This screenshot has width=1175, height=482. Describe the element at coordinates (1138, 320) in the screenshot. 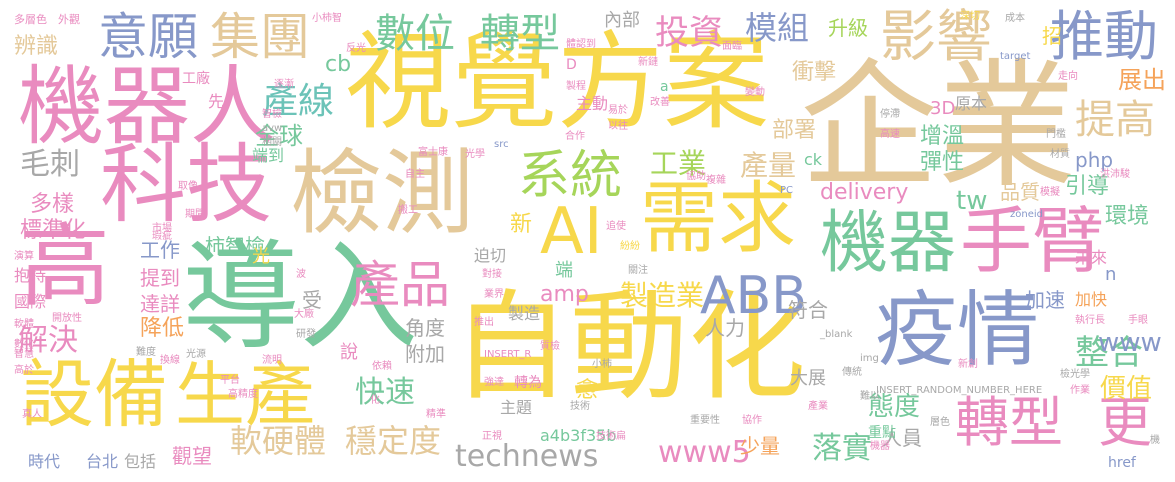

I see `word: 手眼` at that location.